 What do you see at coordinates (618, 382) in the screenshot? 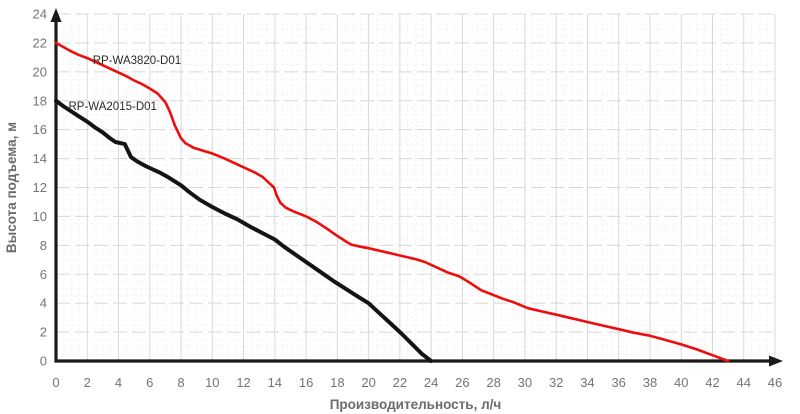
I see `x-tick-label: 36` at bounding box center [618, 382].